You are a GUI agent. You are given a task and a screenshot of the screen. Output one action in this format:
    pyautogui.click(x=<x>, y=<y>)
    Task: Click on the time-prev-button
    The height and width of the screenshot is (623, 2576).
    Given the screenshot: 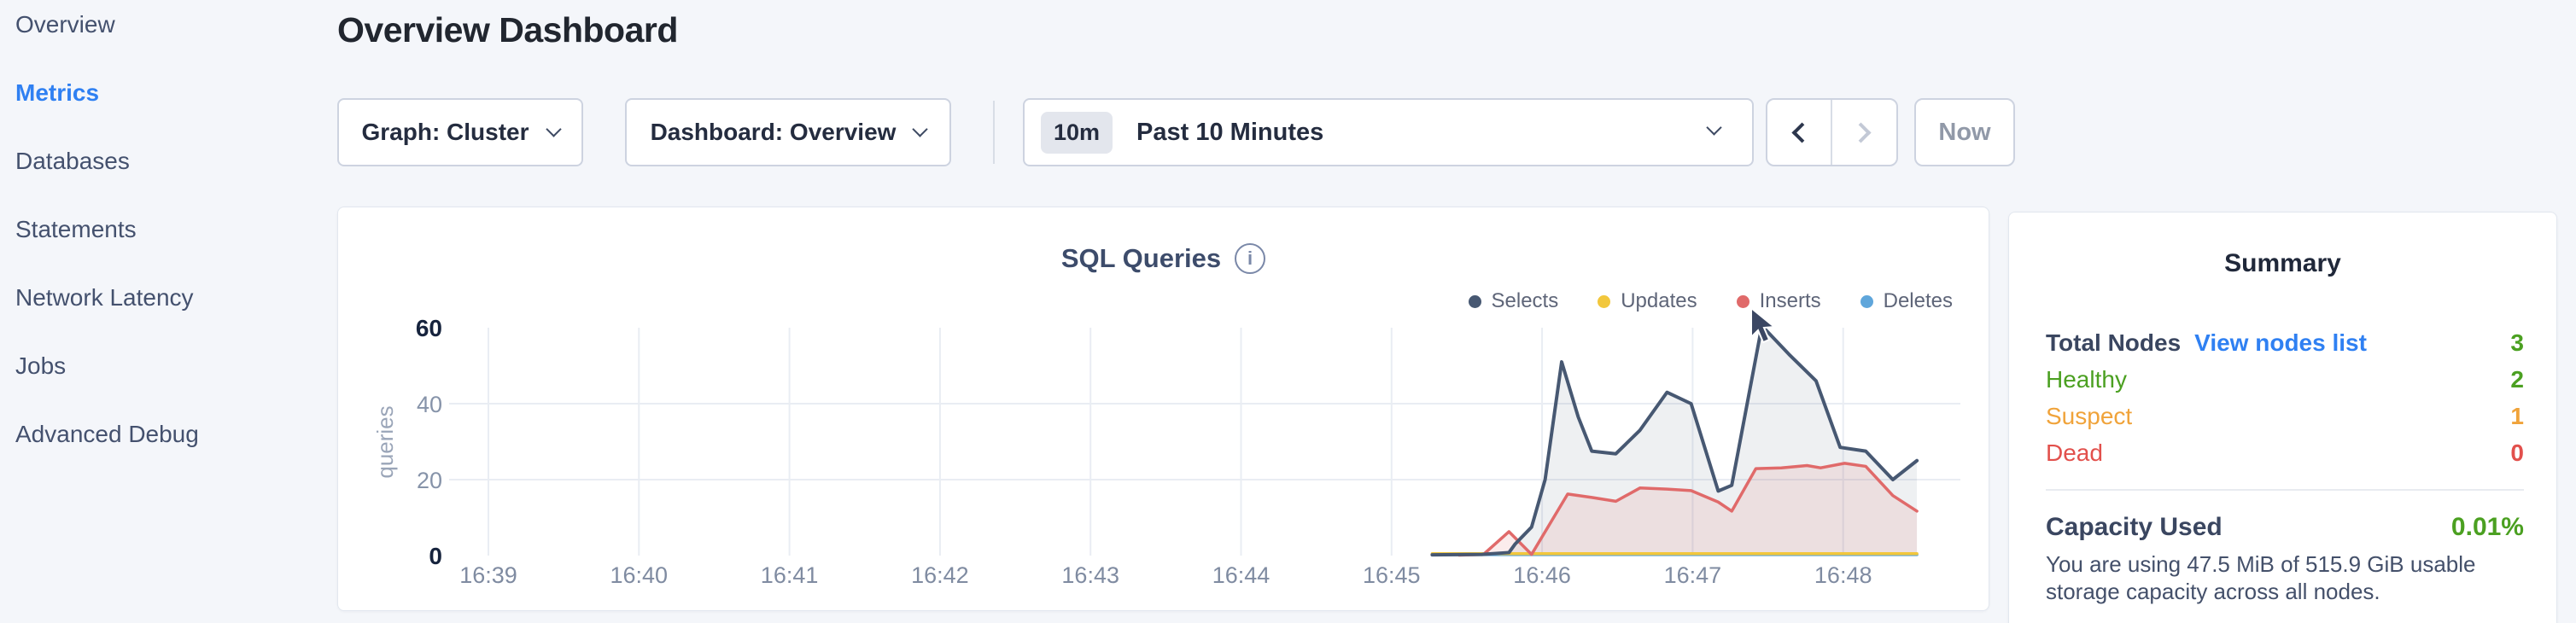 What is the action you would take?
    pyautogui.click(x=1799, y=132)
    